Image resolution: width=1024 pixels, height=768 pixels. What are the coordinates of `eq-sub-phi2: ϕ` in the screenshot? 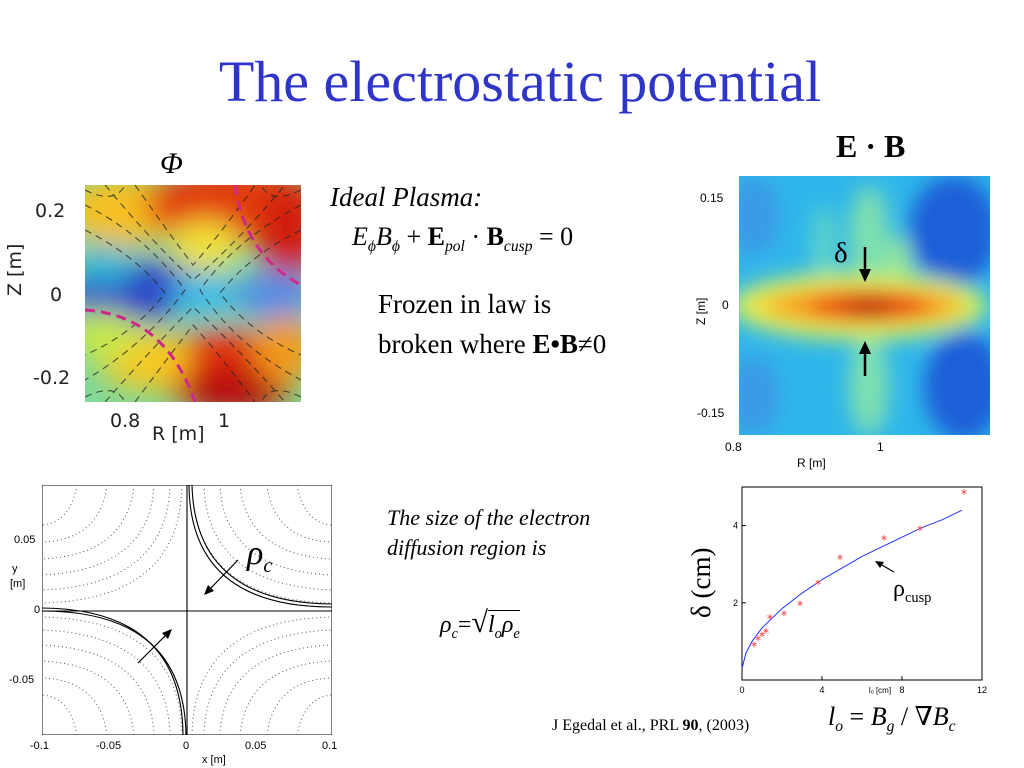 It's located at (395, 247).